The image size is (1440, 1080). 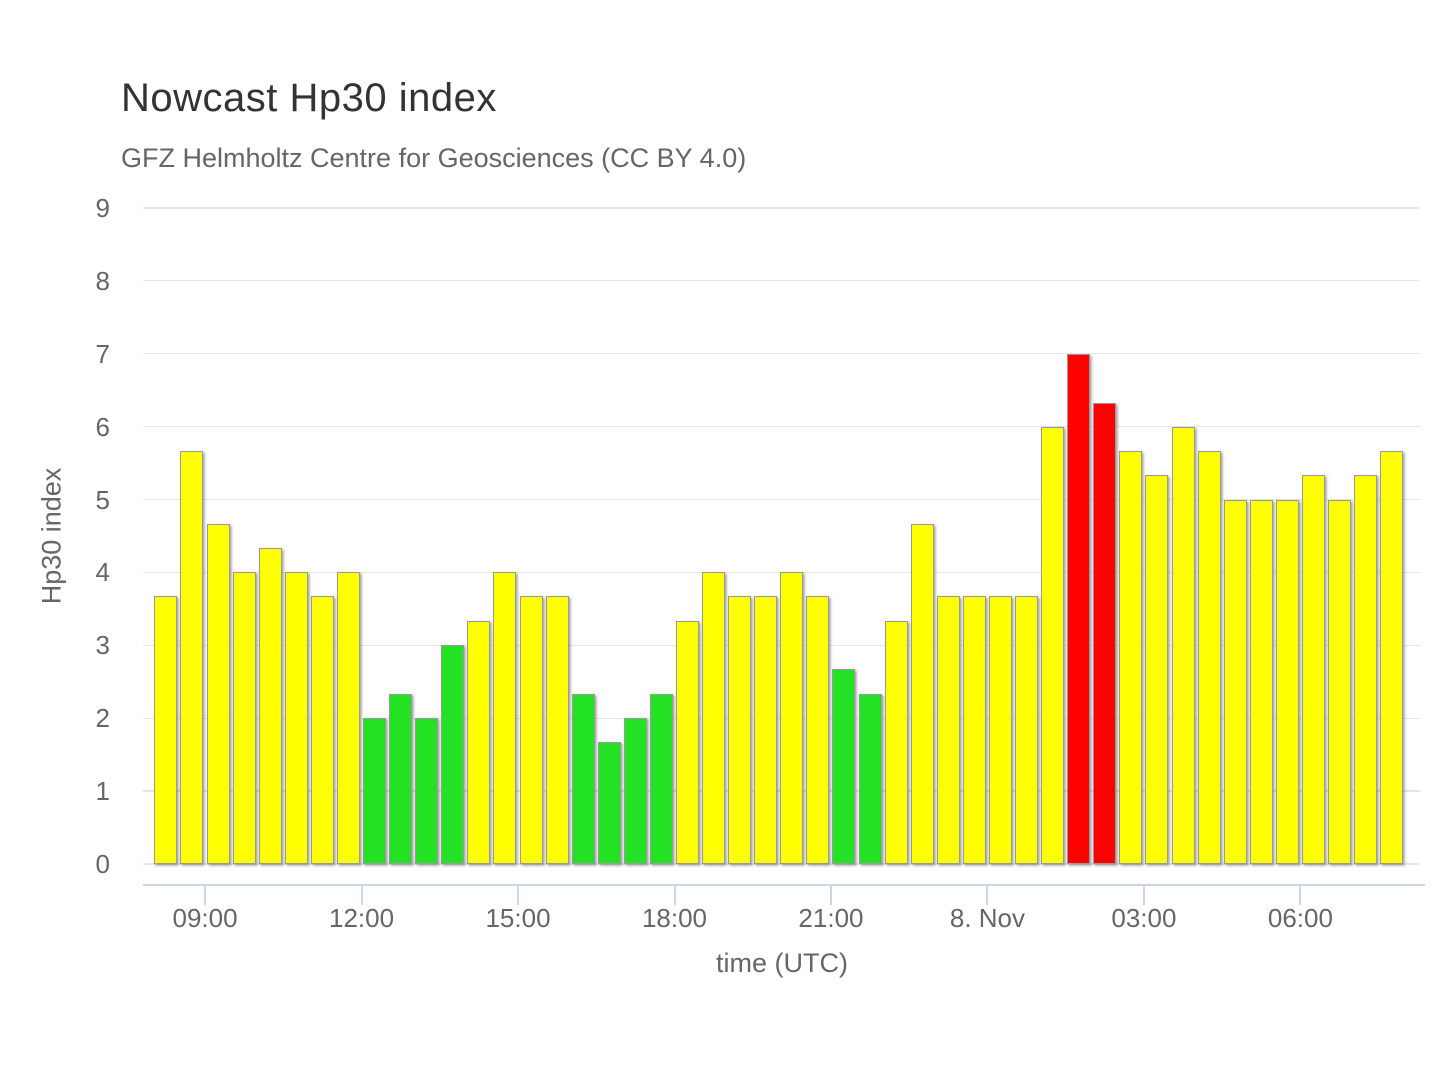 What do you see at coordinates (102, 353) in the screenshot?
I see `y-axis-label: 7` at bounding box center [102, 353].